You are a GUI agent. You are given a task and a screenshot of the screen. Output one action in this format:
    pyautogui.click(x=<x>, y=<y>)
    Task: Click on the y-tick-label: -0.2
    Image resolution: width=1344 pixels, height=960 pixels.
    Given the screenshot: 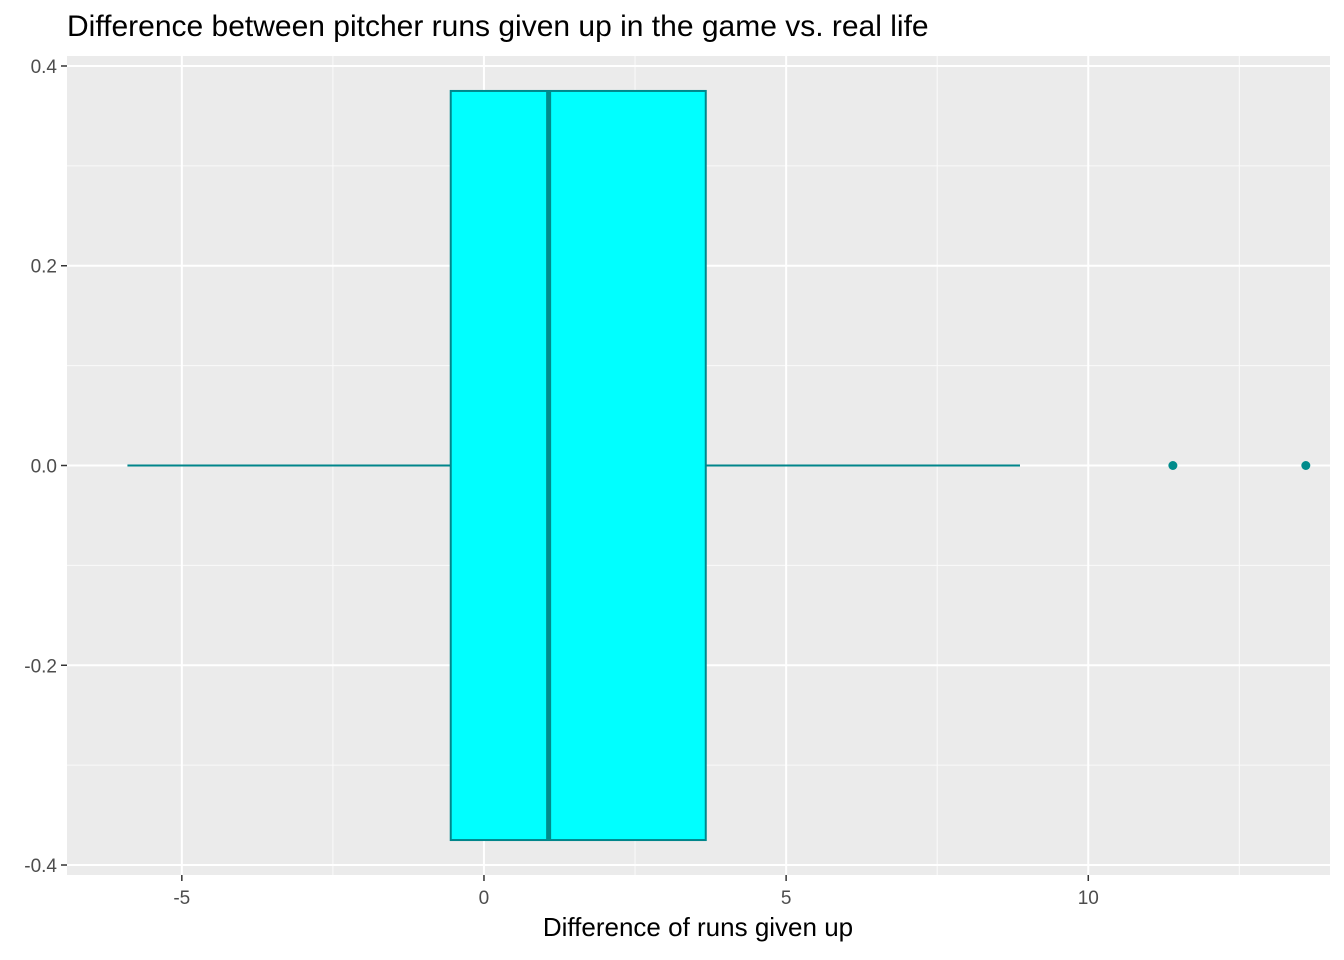 What is the action you would take?
    pyautogui.click(x=40, y=666)
    